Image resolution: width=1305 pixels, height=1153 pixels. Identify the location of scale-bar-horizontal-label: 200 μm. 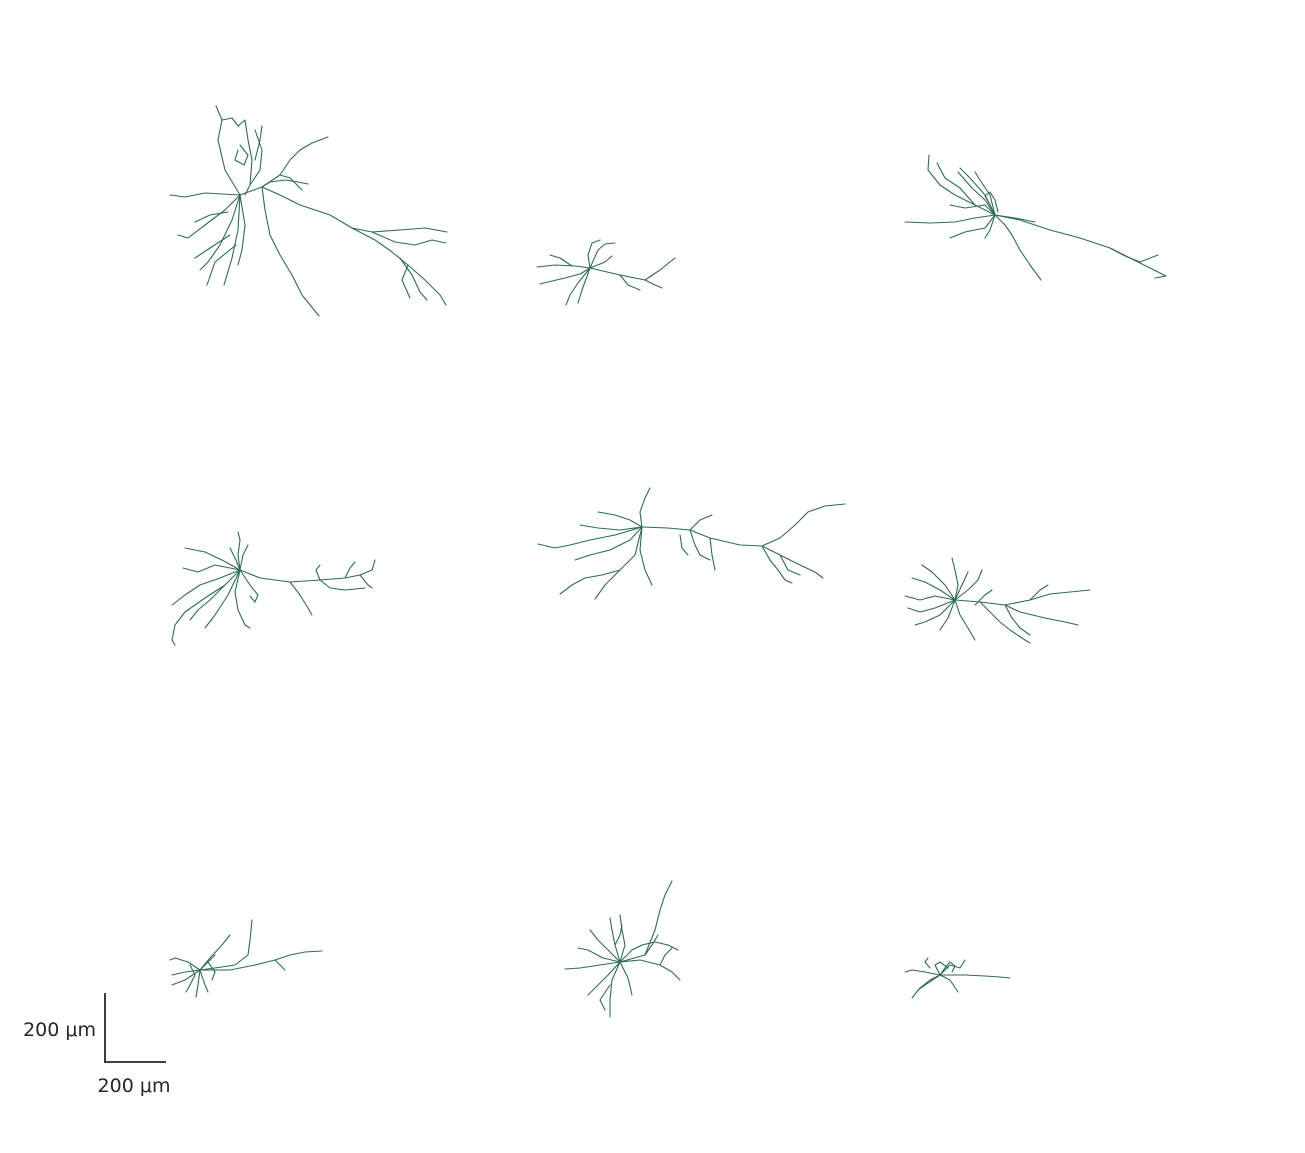
(134, 1086).